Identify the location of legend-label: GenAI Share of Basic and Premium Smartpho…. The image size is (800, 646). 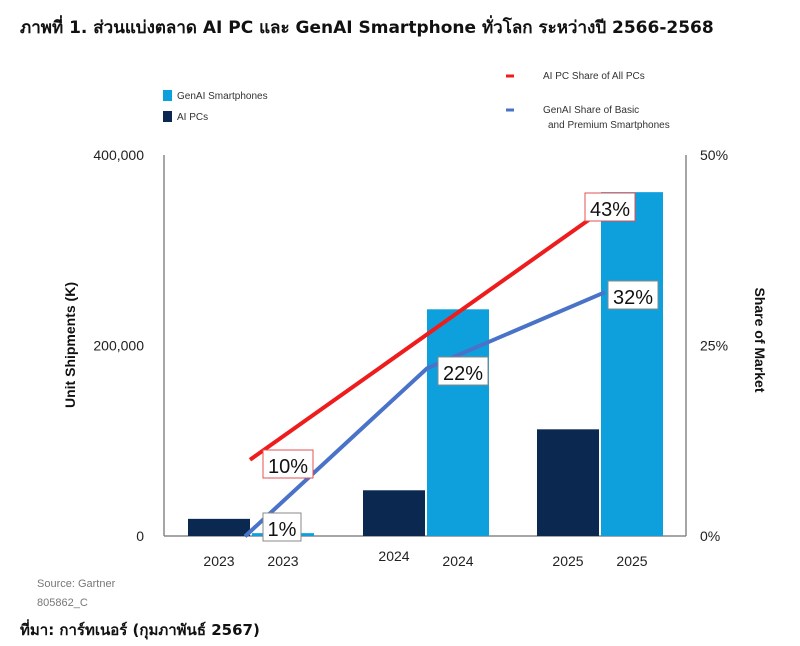
(606, 118).